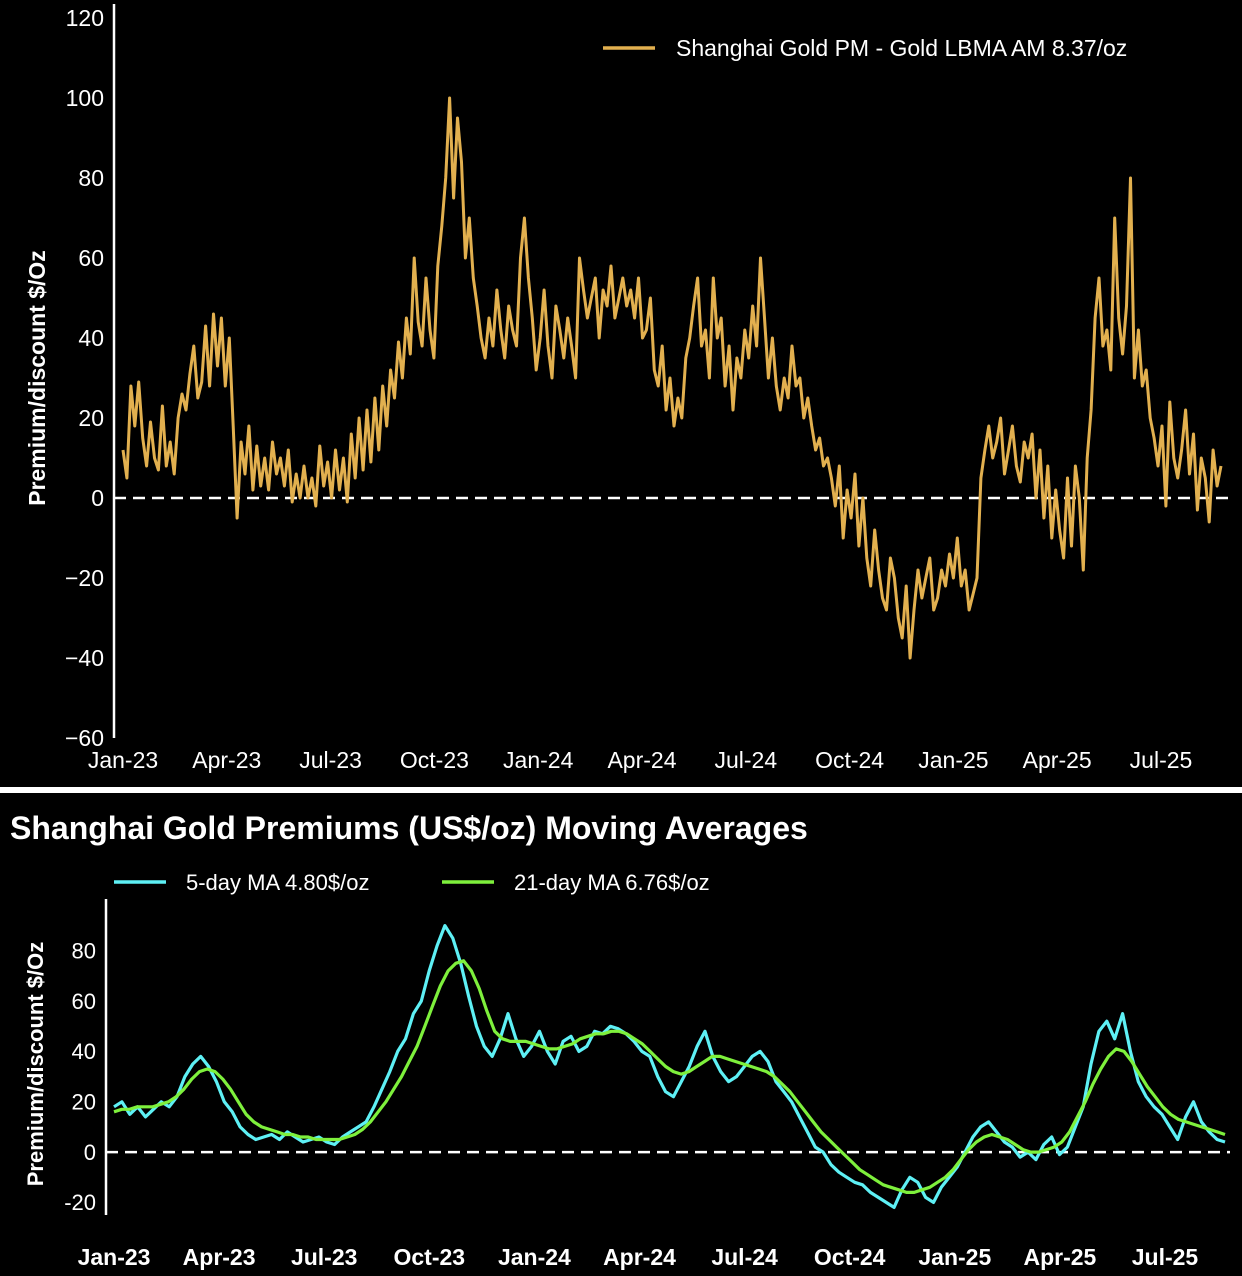  What do you see at coordinates (84, 738) in the screenshot?
I see `y-tick-label: −60` at bounding box center [84, 738].